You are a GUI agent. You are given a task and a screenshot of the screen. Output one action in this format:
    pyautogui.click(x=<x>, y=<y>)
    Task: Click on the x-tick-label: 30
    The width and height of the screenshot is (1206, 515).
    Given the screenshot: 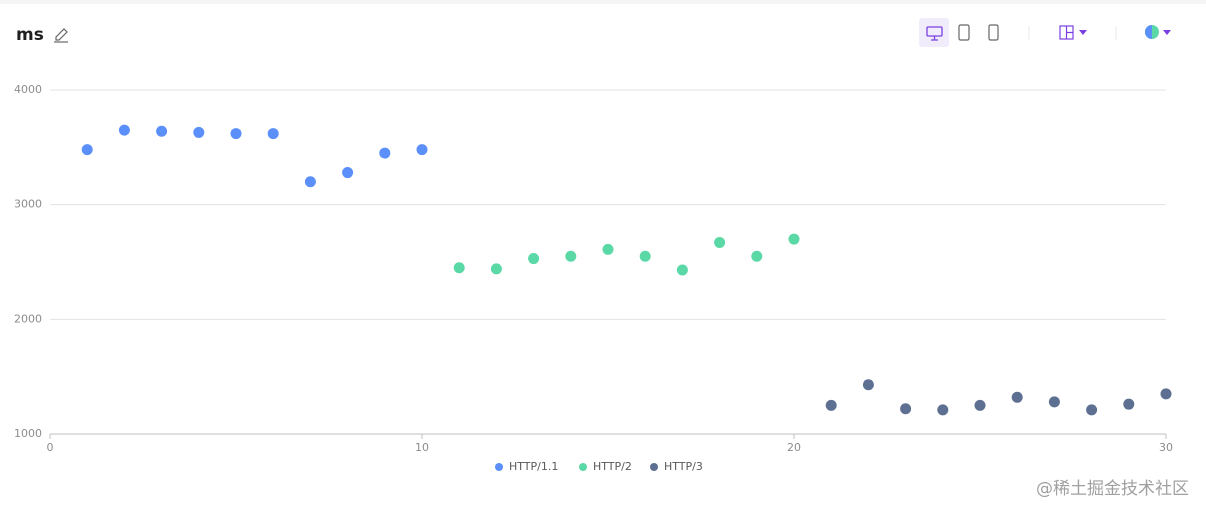 What is the action you would take?
    pyautogui.click(x=1166, y=447)
    